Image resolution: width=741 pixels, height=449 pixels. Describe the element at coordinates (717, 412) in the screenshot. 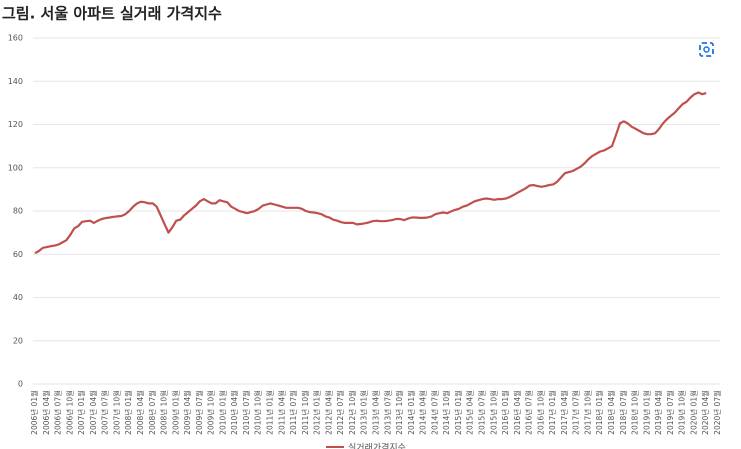

I see `x-tick-label: 2020년 07월` at that location.